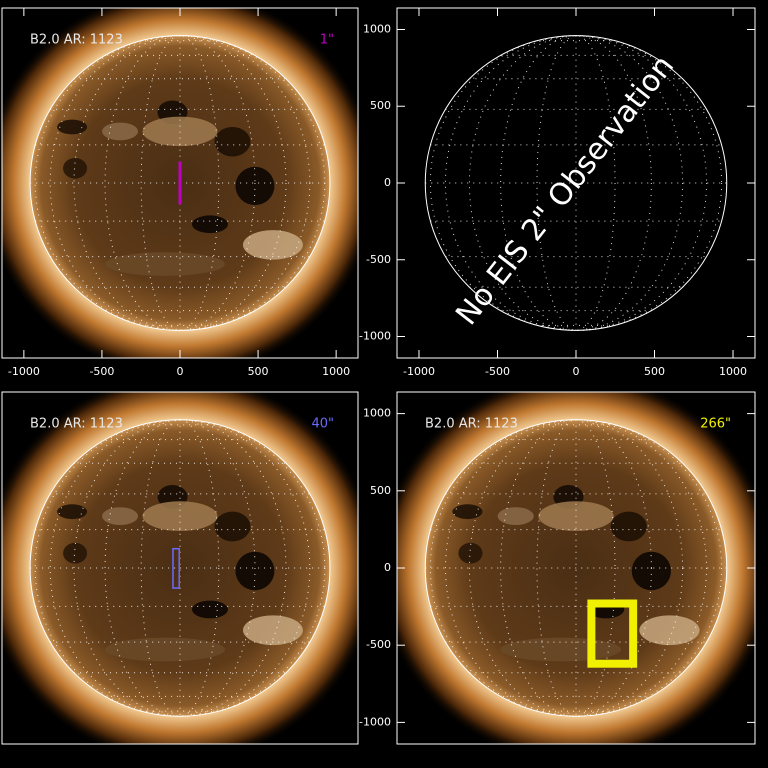  I want to click on slit-width-label: 266", so click(715, 424).